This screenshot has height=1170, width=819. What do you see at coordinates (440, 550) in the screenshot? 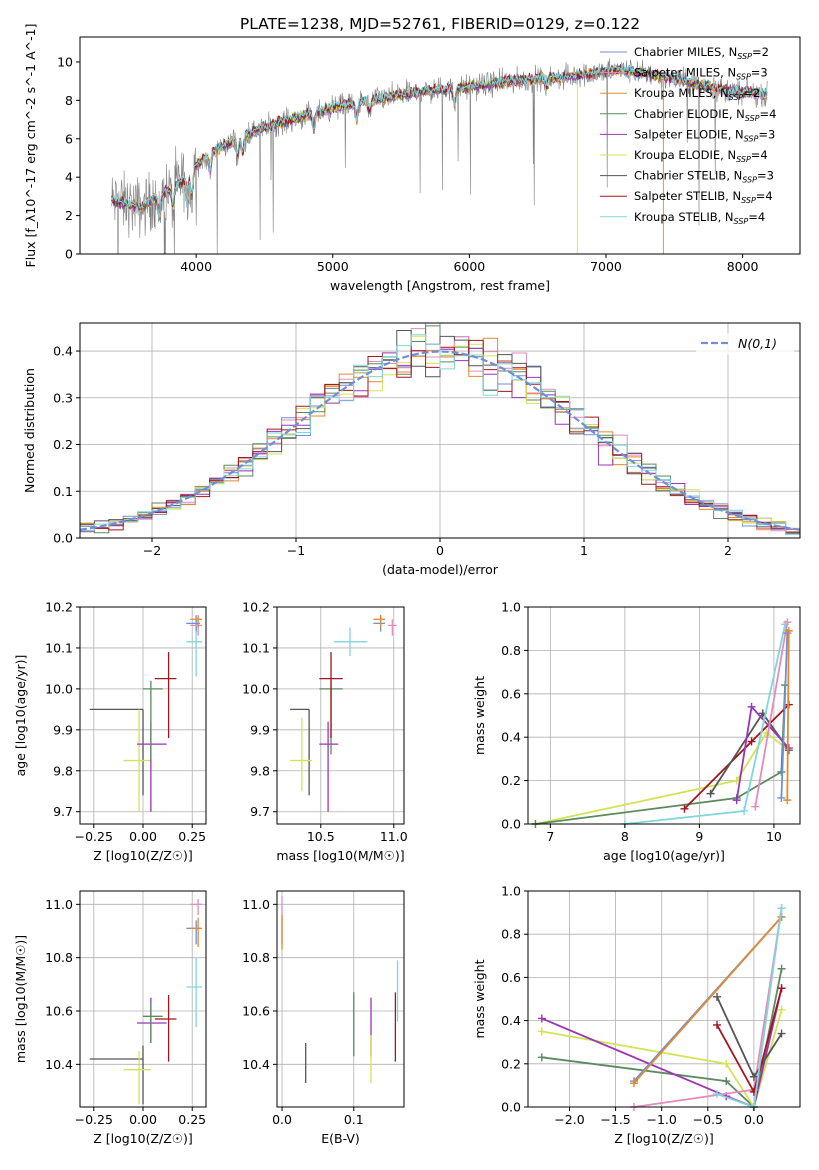
I see `x-tick-label: 0` at bounding box center [440, 550].